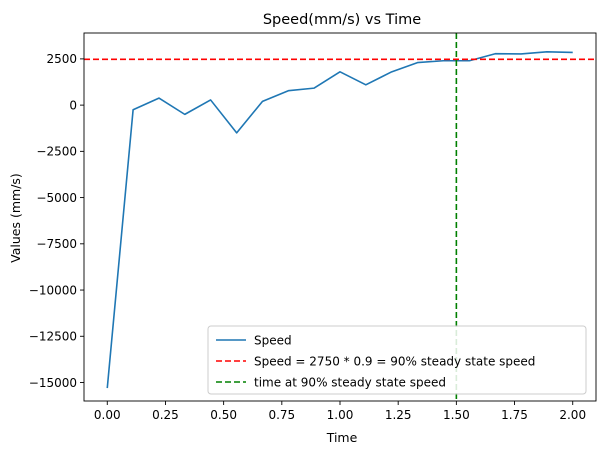 This screenshot has width=600, height=455. What do you see at coordinates (281, 415) in the screenshot?
I see `x-tick-label: 0.75` at bounding box center [281, 415].